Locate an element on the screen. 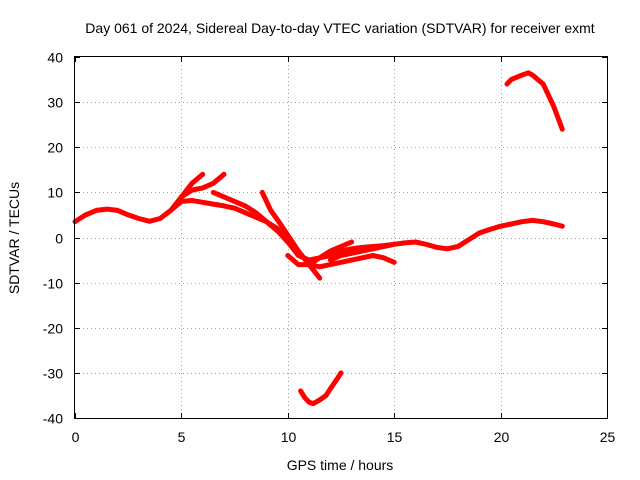 Image resolution: width=640 pixels, height=480 pixels. x-tick-label: 15 is located at coordinates (395, 437).